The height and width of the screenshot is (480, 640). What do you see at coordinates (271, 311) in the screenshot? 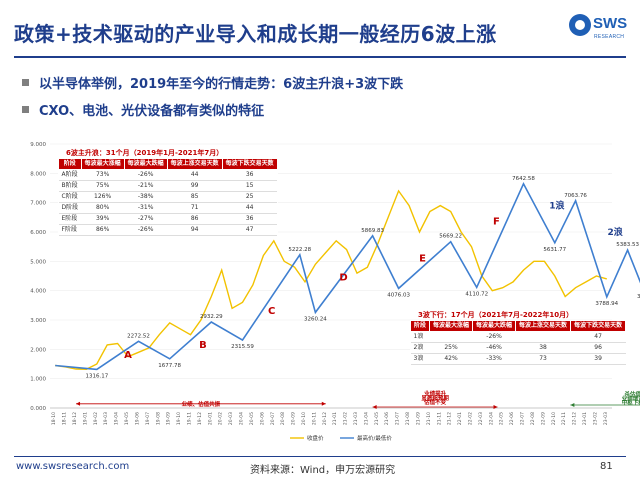
I see `wave-label: C` at bounding box center [271, 311].